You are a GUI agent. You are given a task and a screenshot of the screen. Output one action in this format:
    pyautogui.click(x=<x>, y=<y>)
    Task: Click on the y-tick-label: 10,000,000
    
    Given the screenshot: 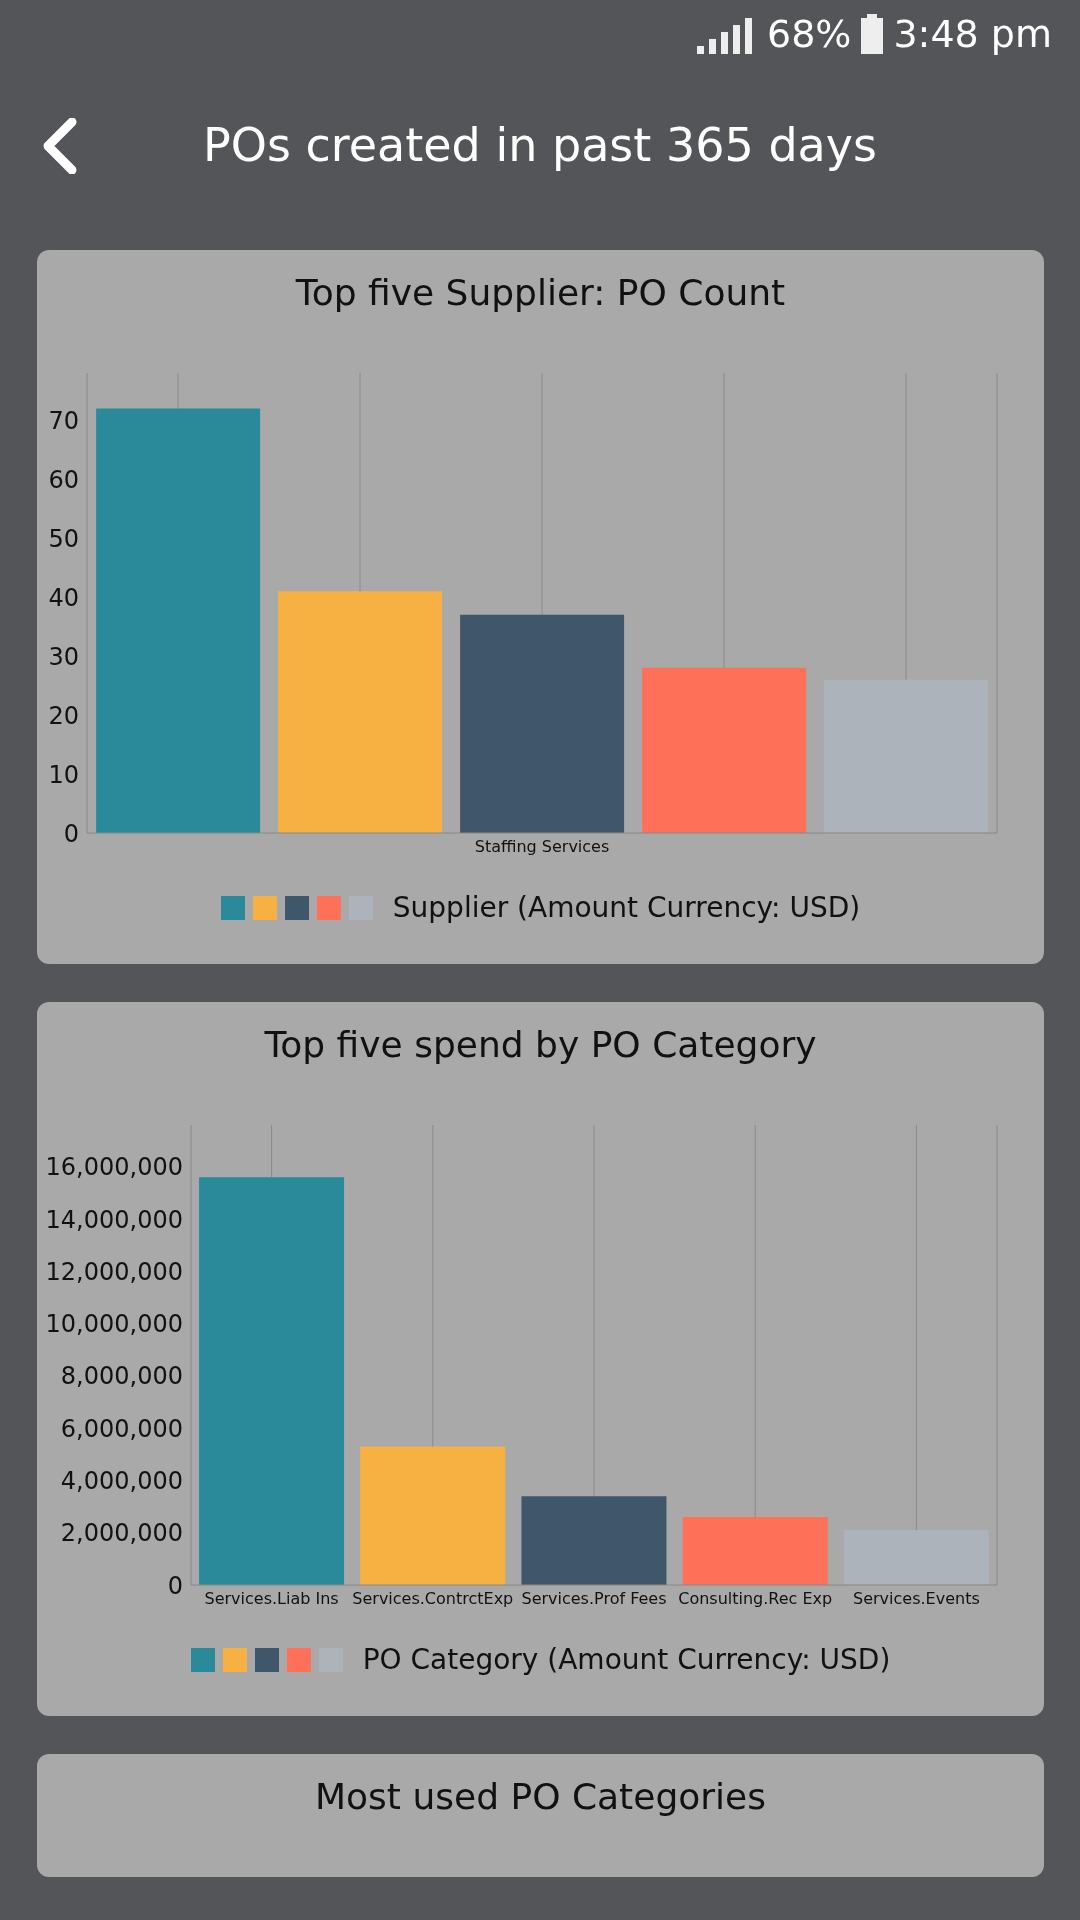 What is the action you would take?
    pyautogui.click(x=114, y=1324)
    